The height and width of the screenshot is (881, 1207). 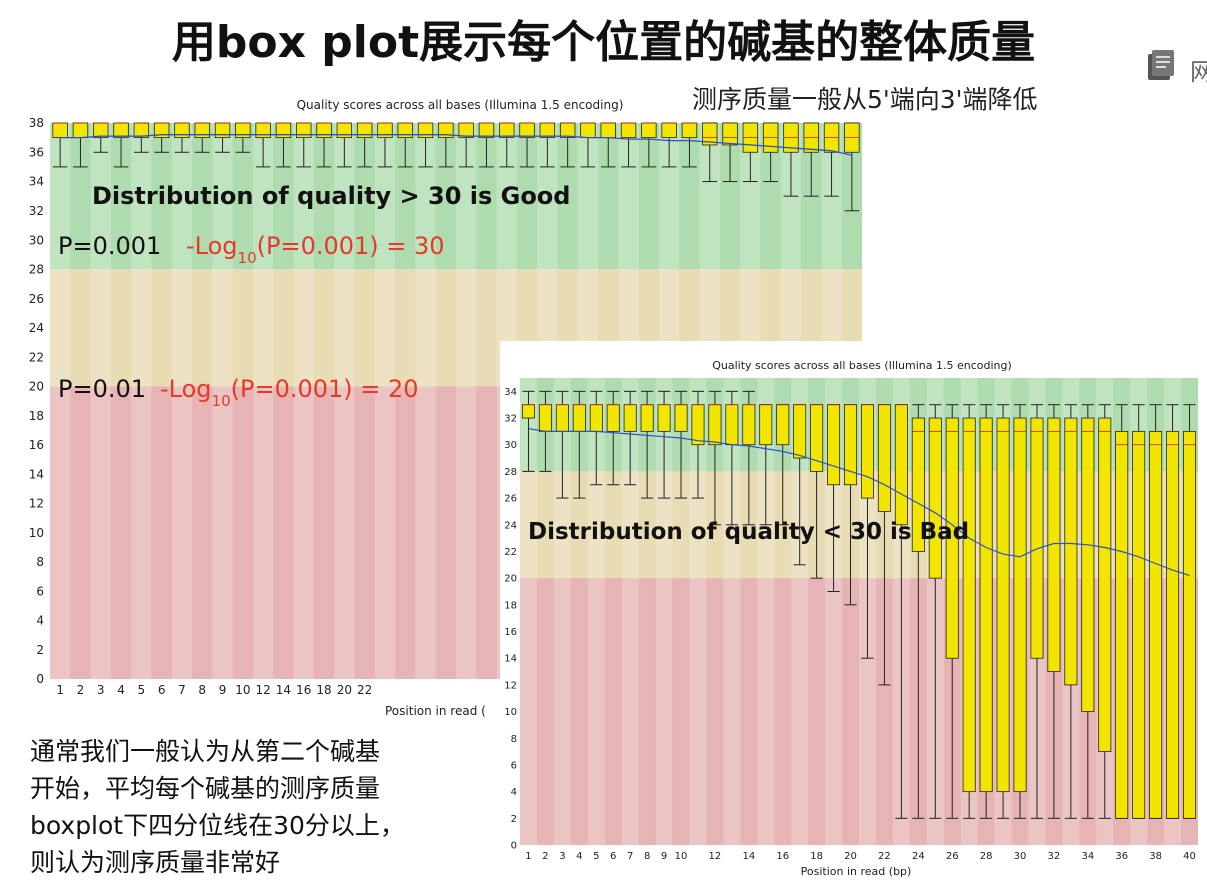 I want to click on x-tick-label: 2, so click(x=81, y=690).